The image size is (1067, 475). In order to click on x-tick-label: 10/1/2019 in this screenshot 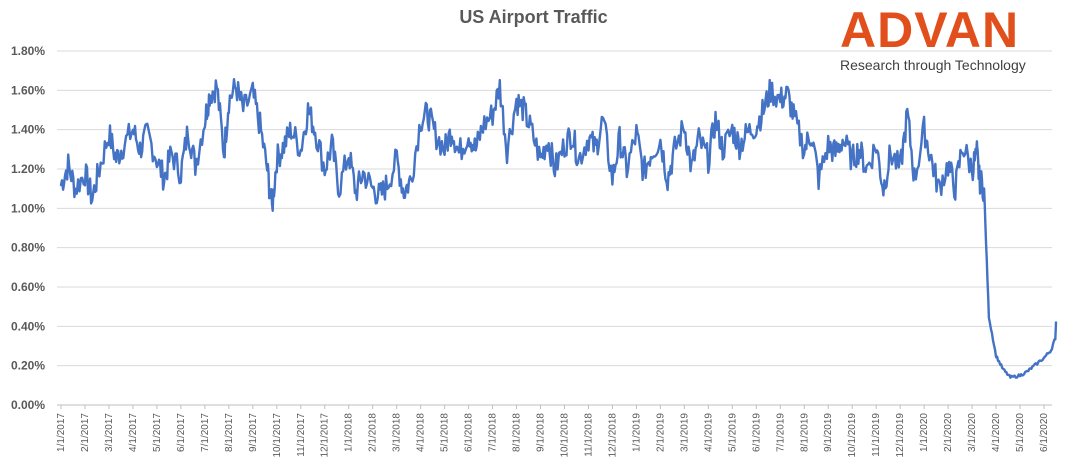, I will do `click(852, 435)`.